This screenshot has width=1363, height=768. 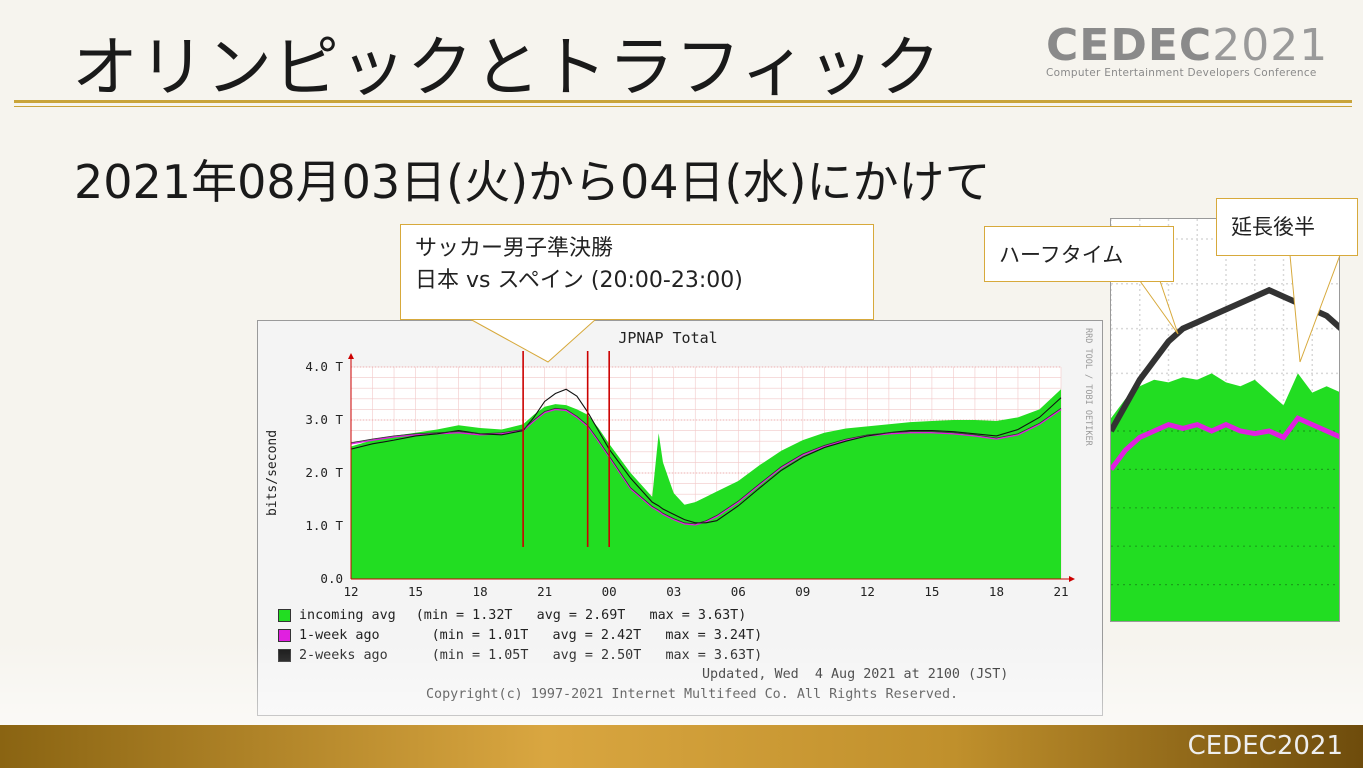 I want to click on logo-main-text: CEDEC, so click(x=1129, y=45).